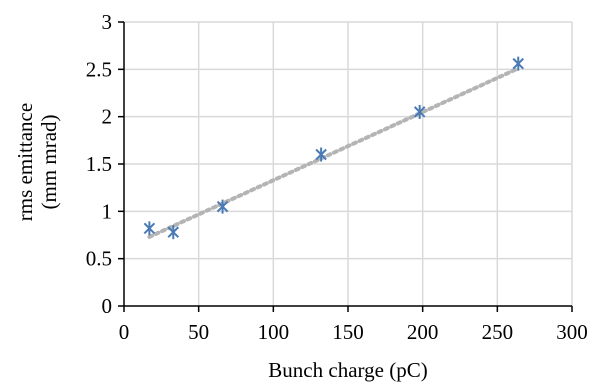  Describe the element at coordinates (498, 332) in the screenshot. I see `x-tick-label: 250` at that location.